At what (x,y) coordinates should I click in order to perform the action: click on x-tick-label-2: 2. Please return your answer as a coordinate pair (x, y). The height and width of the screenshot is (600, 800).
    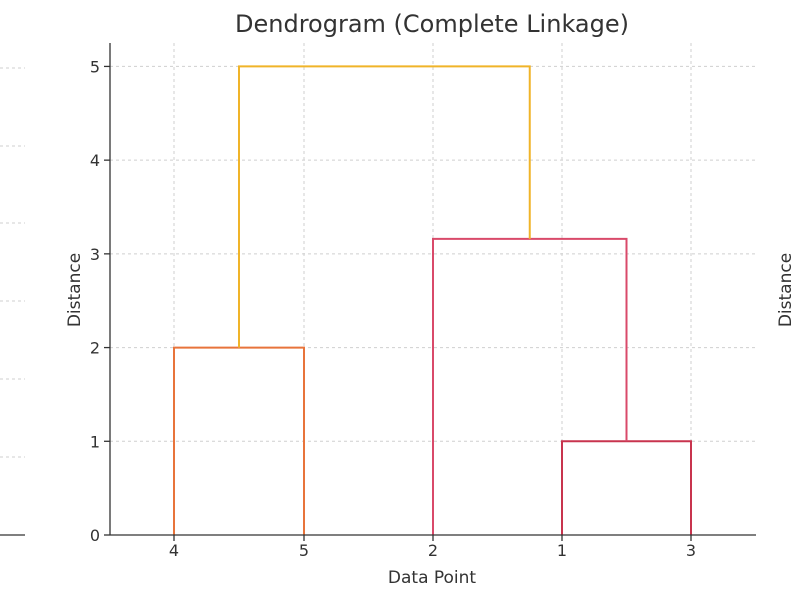
    Looking at the image, I should click on (433, 550).